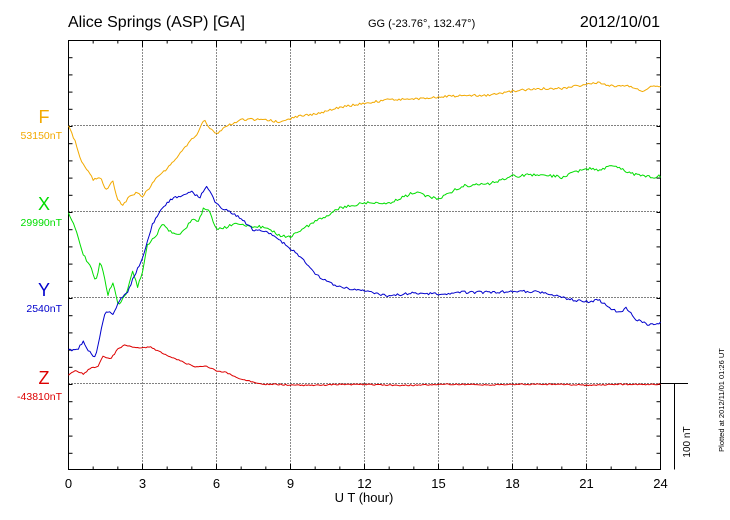  Describe the element at coordinates (620, 22) in the screenshot. I see `chart-date: 2012/10/01` at that location.